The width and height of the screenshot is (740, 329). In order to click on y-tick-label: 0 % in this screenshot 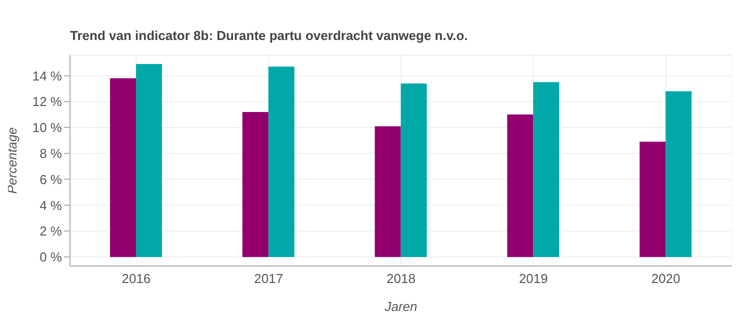, I will do `click(51, 257)`.